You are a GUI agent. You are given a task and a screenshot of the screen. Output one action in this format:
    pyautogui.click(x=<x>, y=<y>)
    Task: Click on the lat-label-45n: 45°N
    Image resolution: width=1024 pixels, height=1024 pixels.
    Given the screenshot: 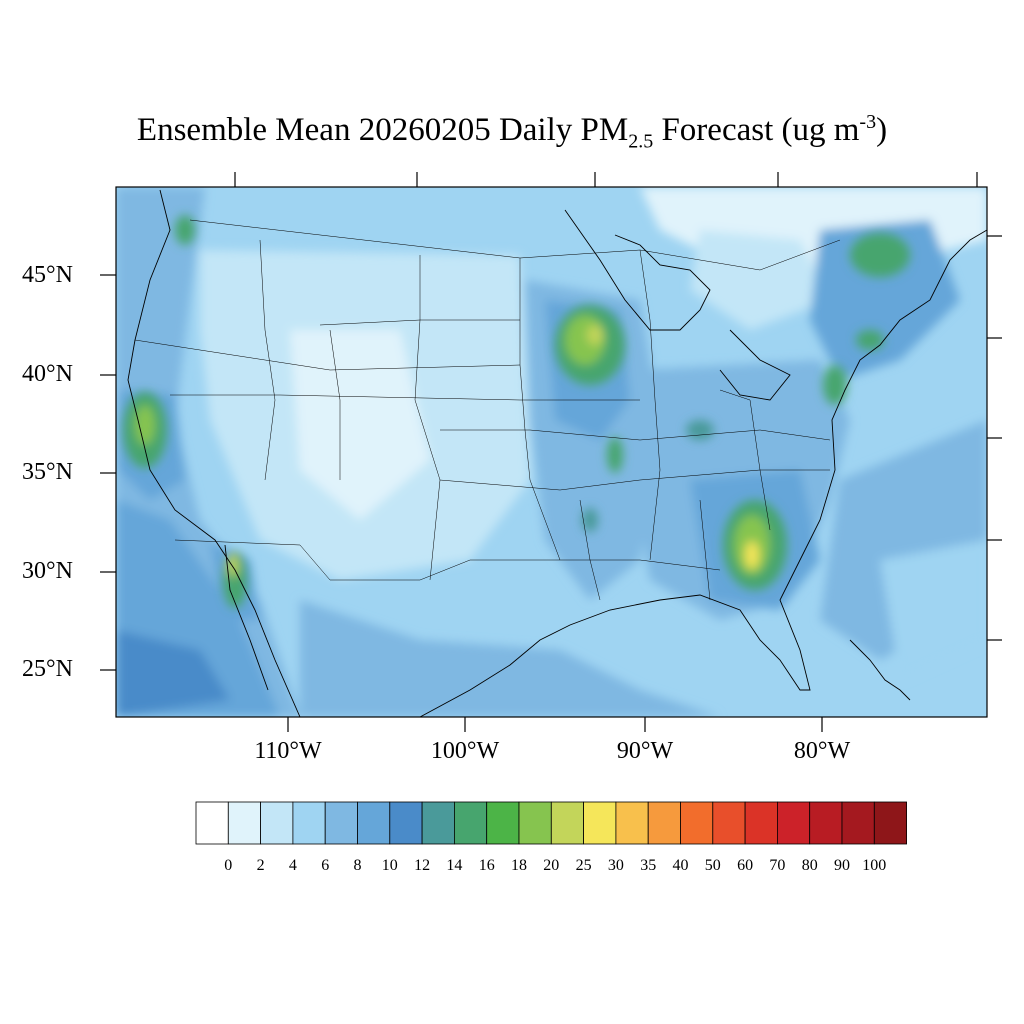 What is the action you would take?
    pyautogui.click(x=47, y=275)
    